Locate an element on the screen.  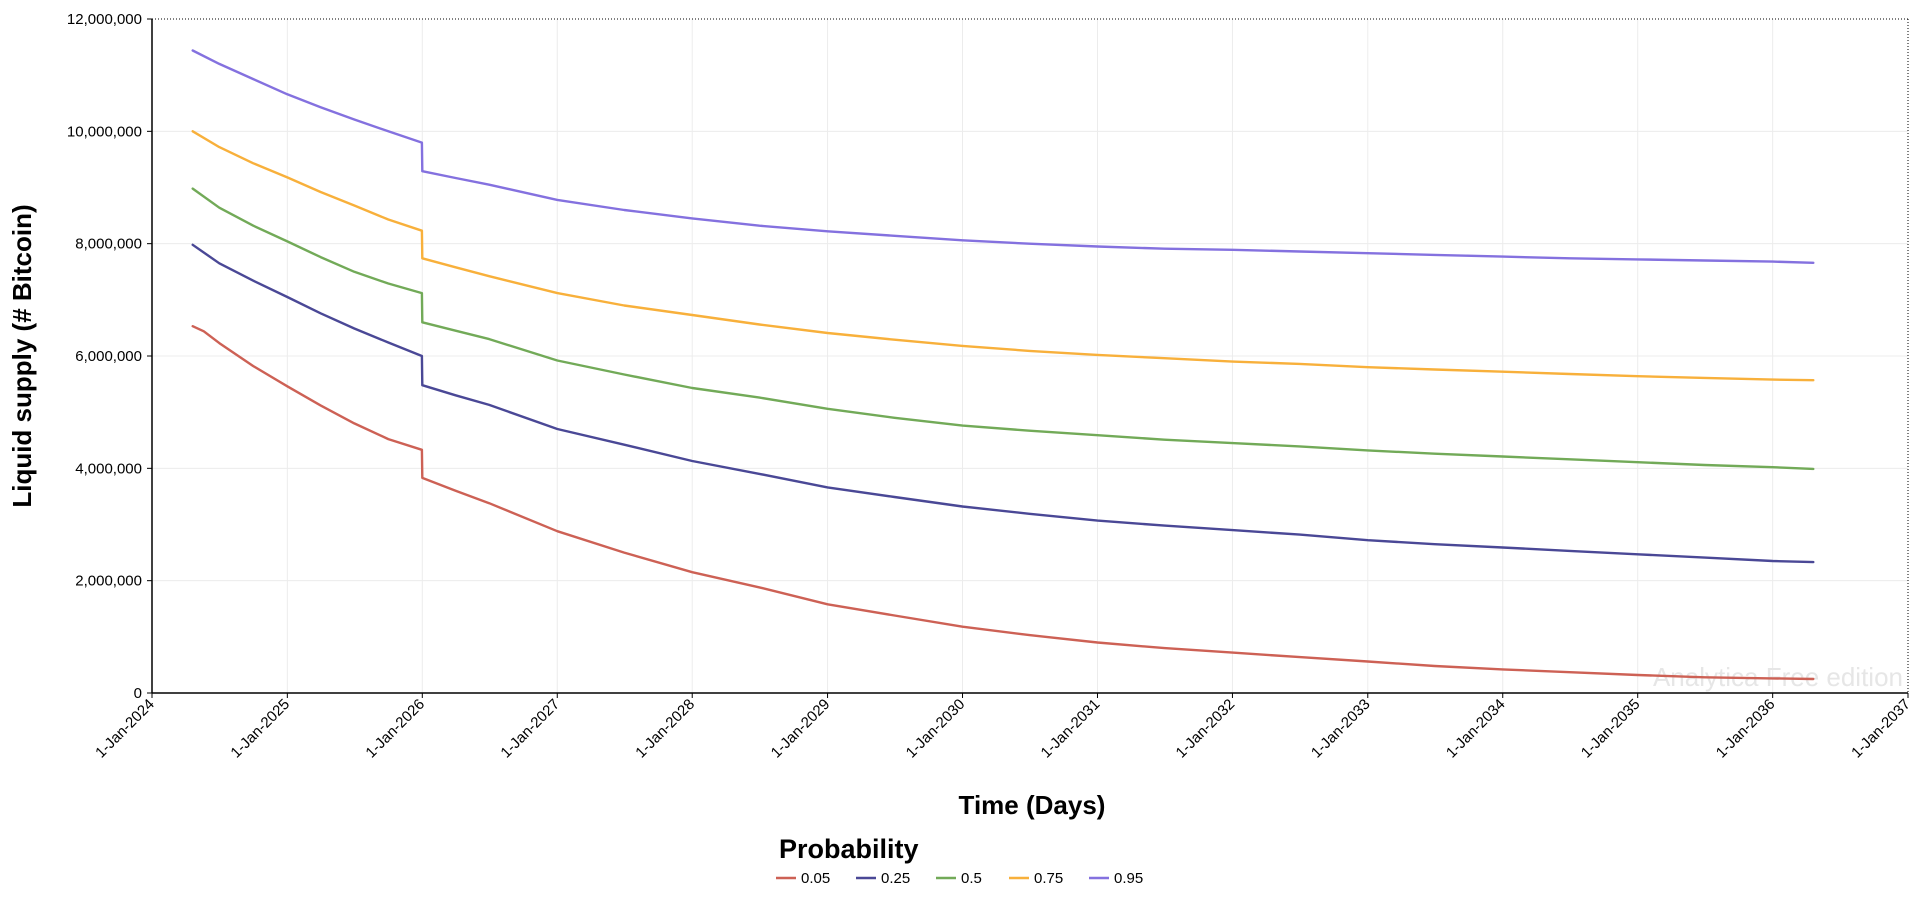
x-tick-label: 1-Jan-2029 is located at coordinates (801, 729).